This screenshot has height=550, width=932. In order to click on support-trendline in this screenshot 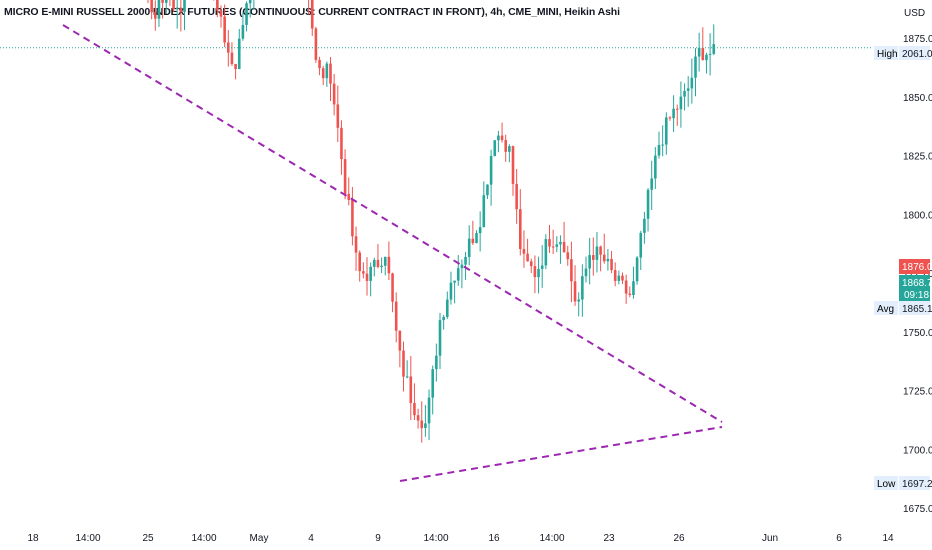, I will do `click(561, 454)`.